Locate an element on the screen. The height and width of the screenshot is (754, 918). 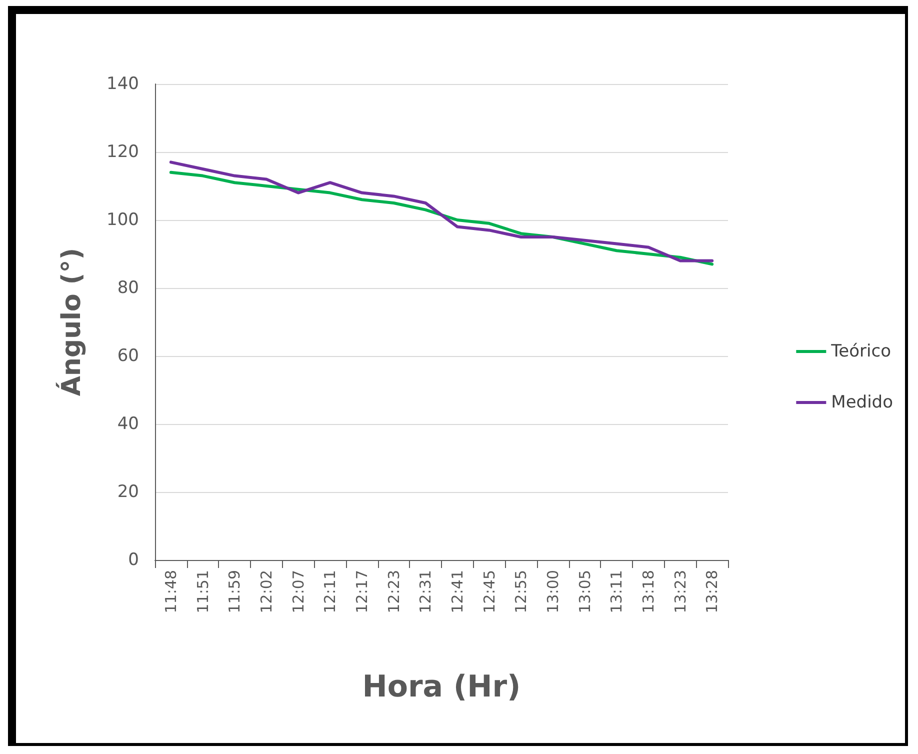
x-tick-label: 12:31 is located at coordinates (425, 592).